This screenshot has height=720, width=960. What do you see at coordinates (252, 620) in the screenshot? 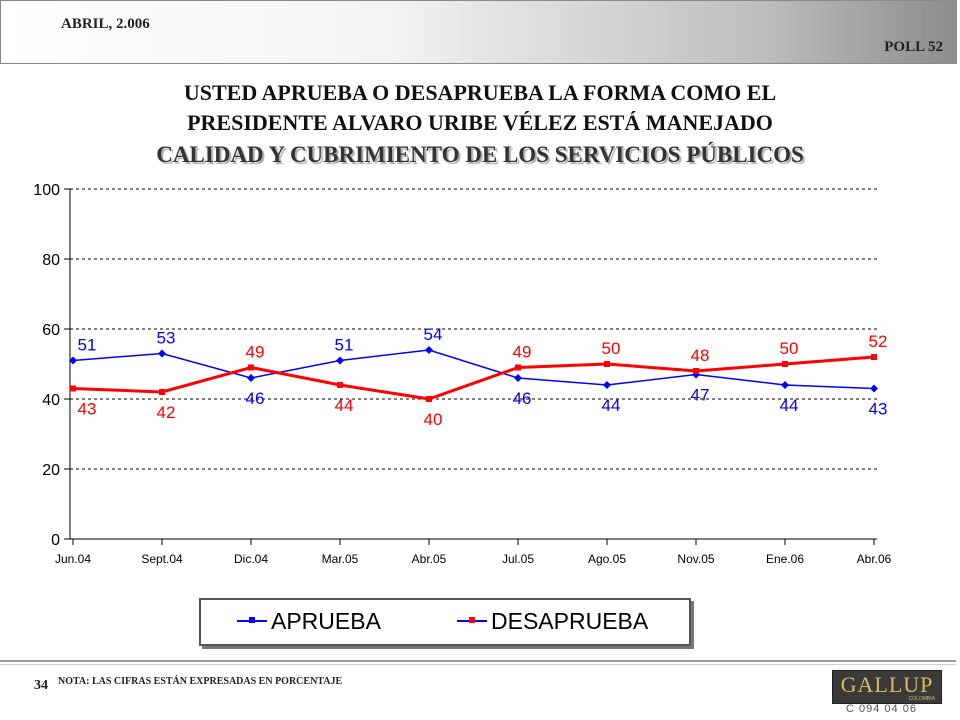
I see `legend-swatch-aprueba` at bounding box center [252, 620].